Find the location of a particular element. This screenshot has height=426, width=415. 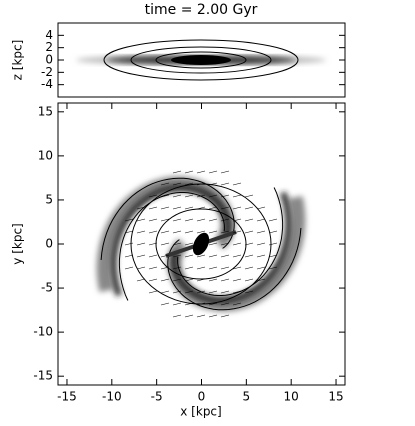

bulge is located at coordinates (201, 60).